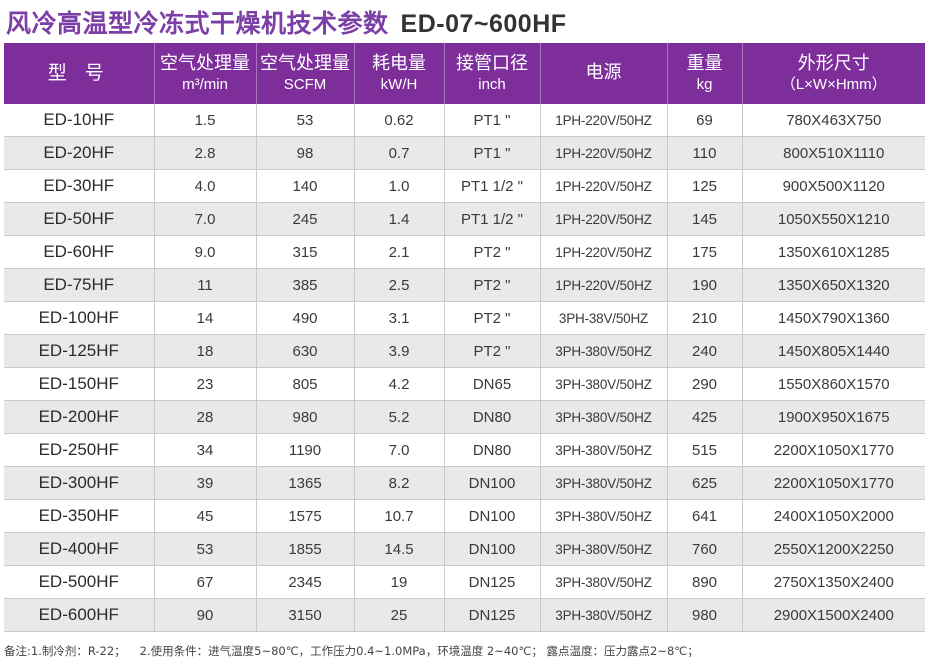  Describe the element at coordinates (833, 615) in the screenshot. I see `cell-dimensions: 2900X1500X2400` at that location.